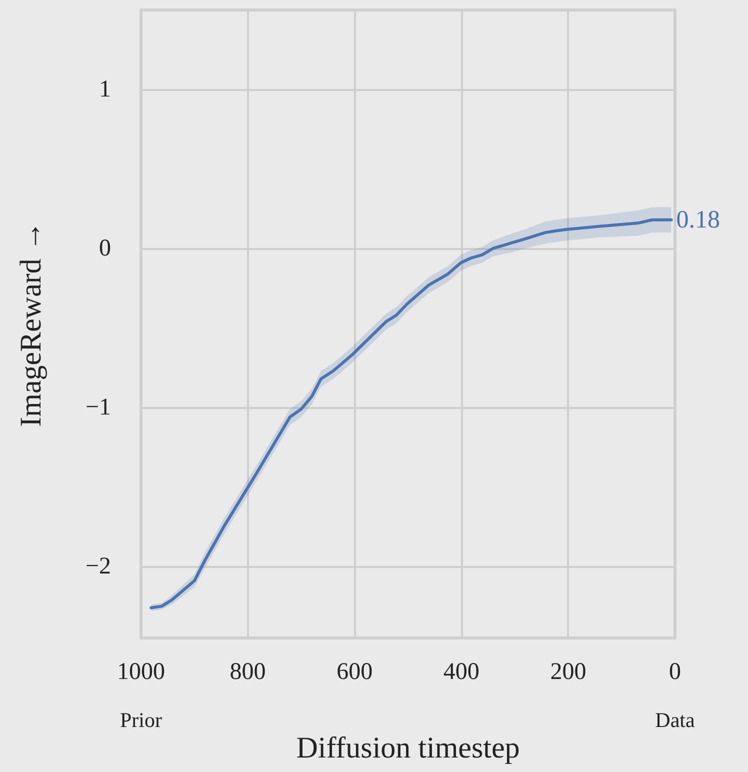  Describe the element at coordinates (248, 672) in the screenshot. I see `x-tick-label: 800` at that location.